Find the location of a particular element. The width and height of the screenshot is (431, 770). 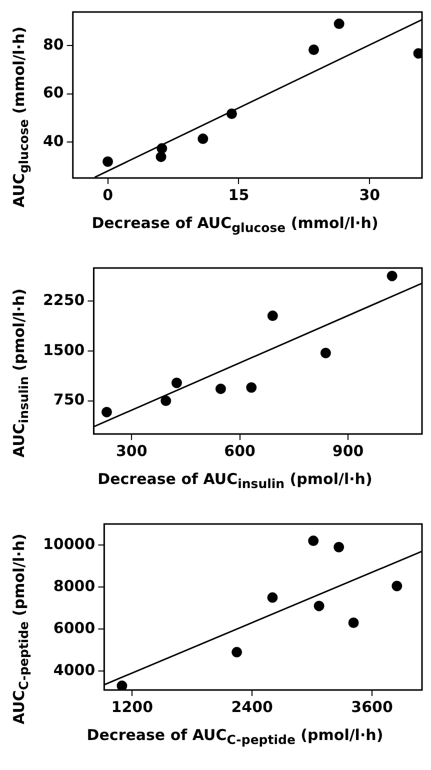

x-tick-label: 30 is located at coordinates (369, 195).